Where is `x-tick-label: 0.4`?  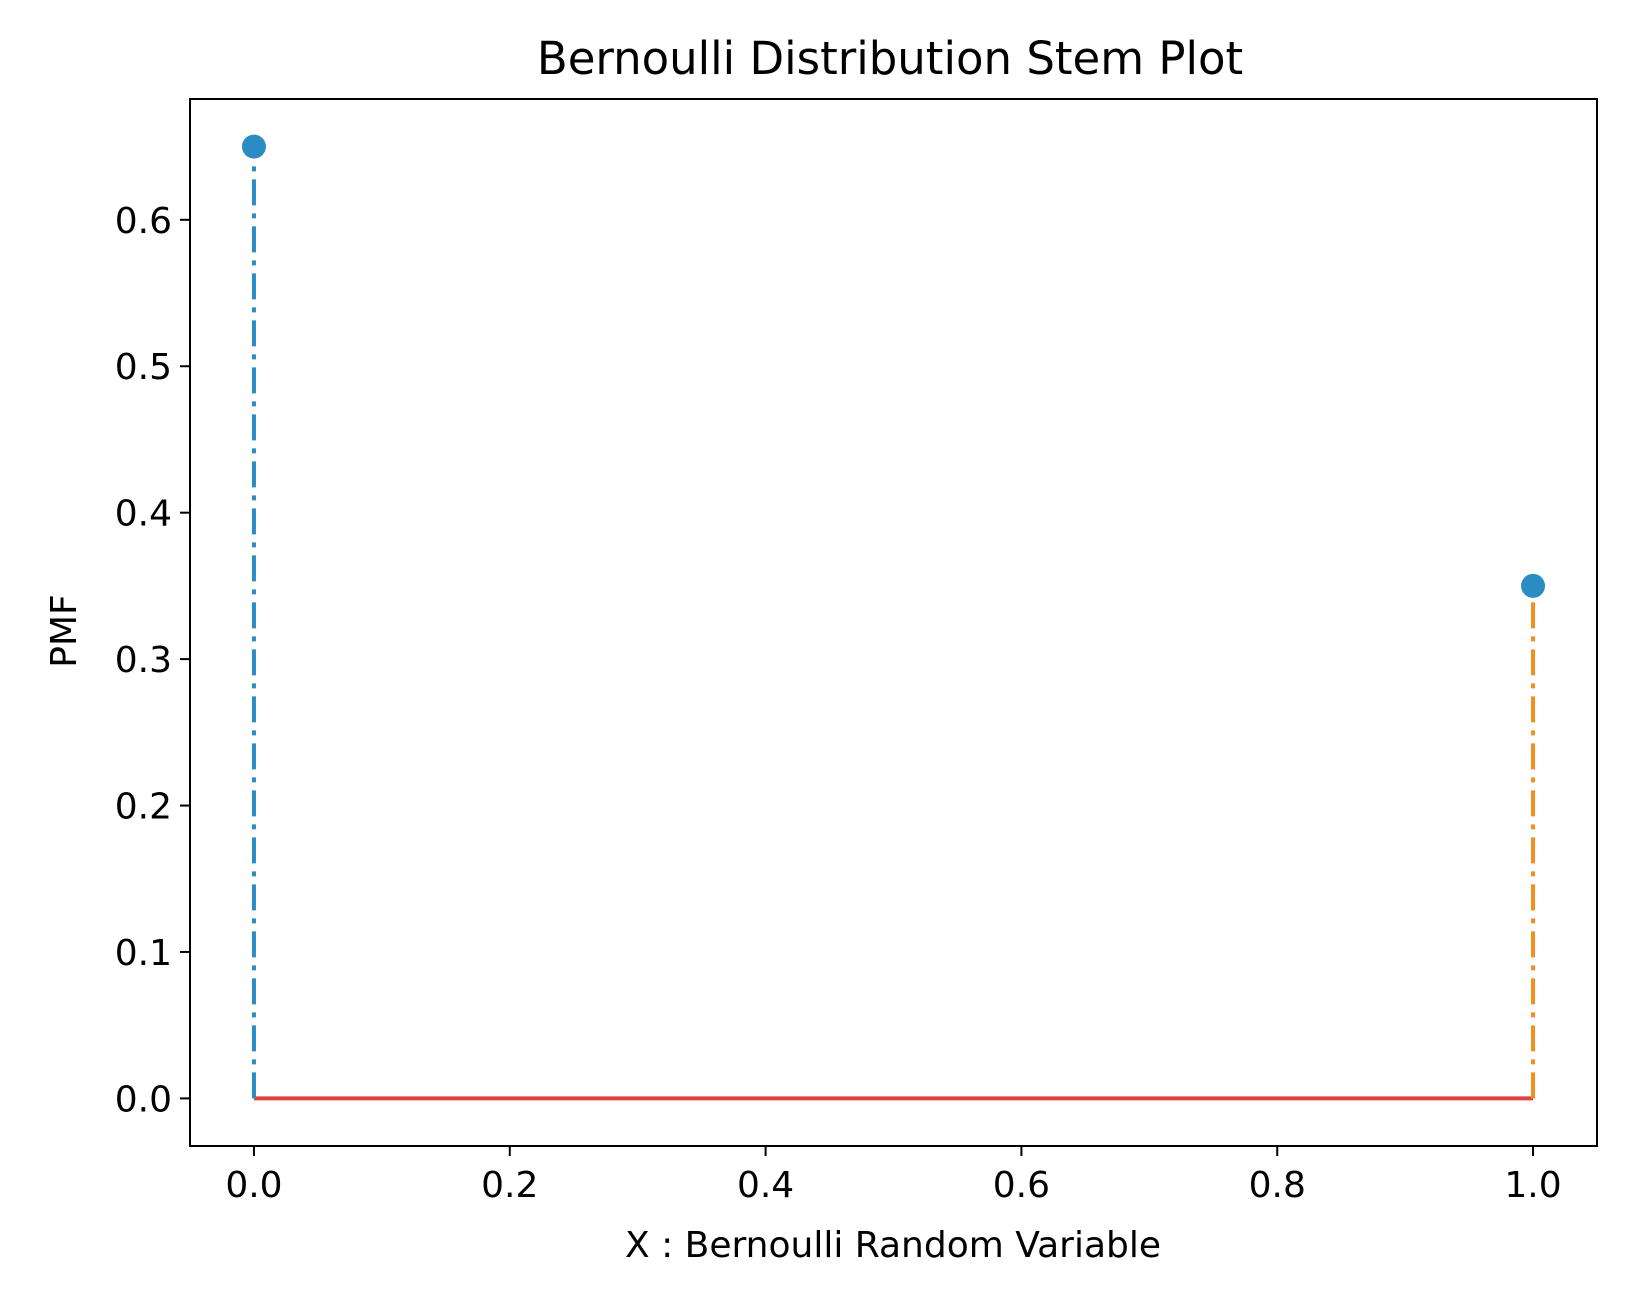
x-tick-label: 0.4 is located at coordinates (765, 1185).